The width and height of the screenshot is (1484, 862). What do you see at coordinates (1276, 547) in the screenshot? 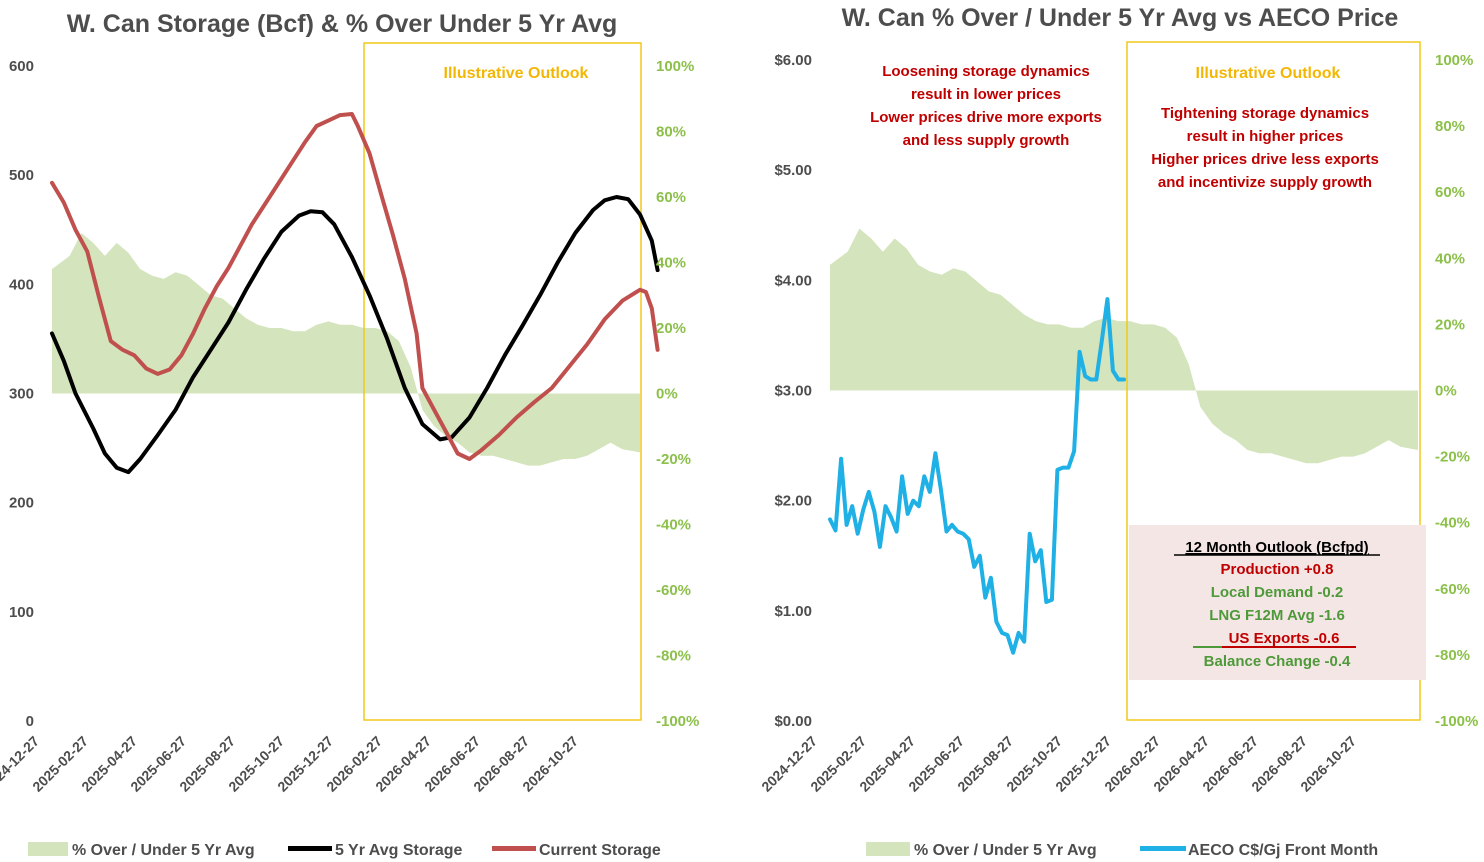
I see `outlook-table-header: 12 Month Outlook (Bcfpd)` at bounding box center [1276, 547].